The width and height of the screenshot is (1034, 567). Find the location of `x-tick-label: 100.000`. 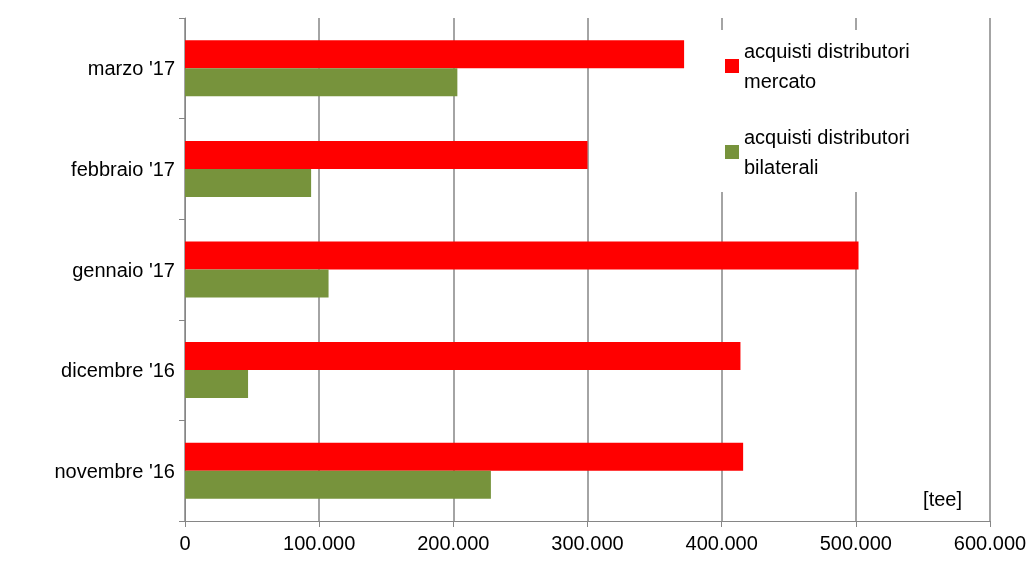

x-tick-label: 100.000 is located at coordinates (319, 543).